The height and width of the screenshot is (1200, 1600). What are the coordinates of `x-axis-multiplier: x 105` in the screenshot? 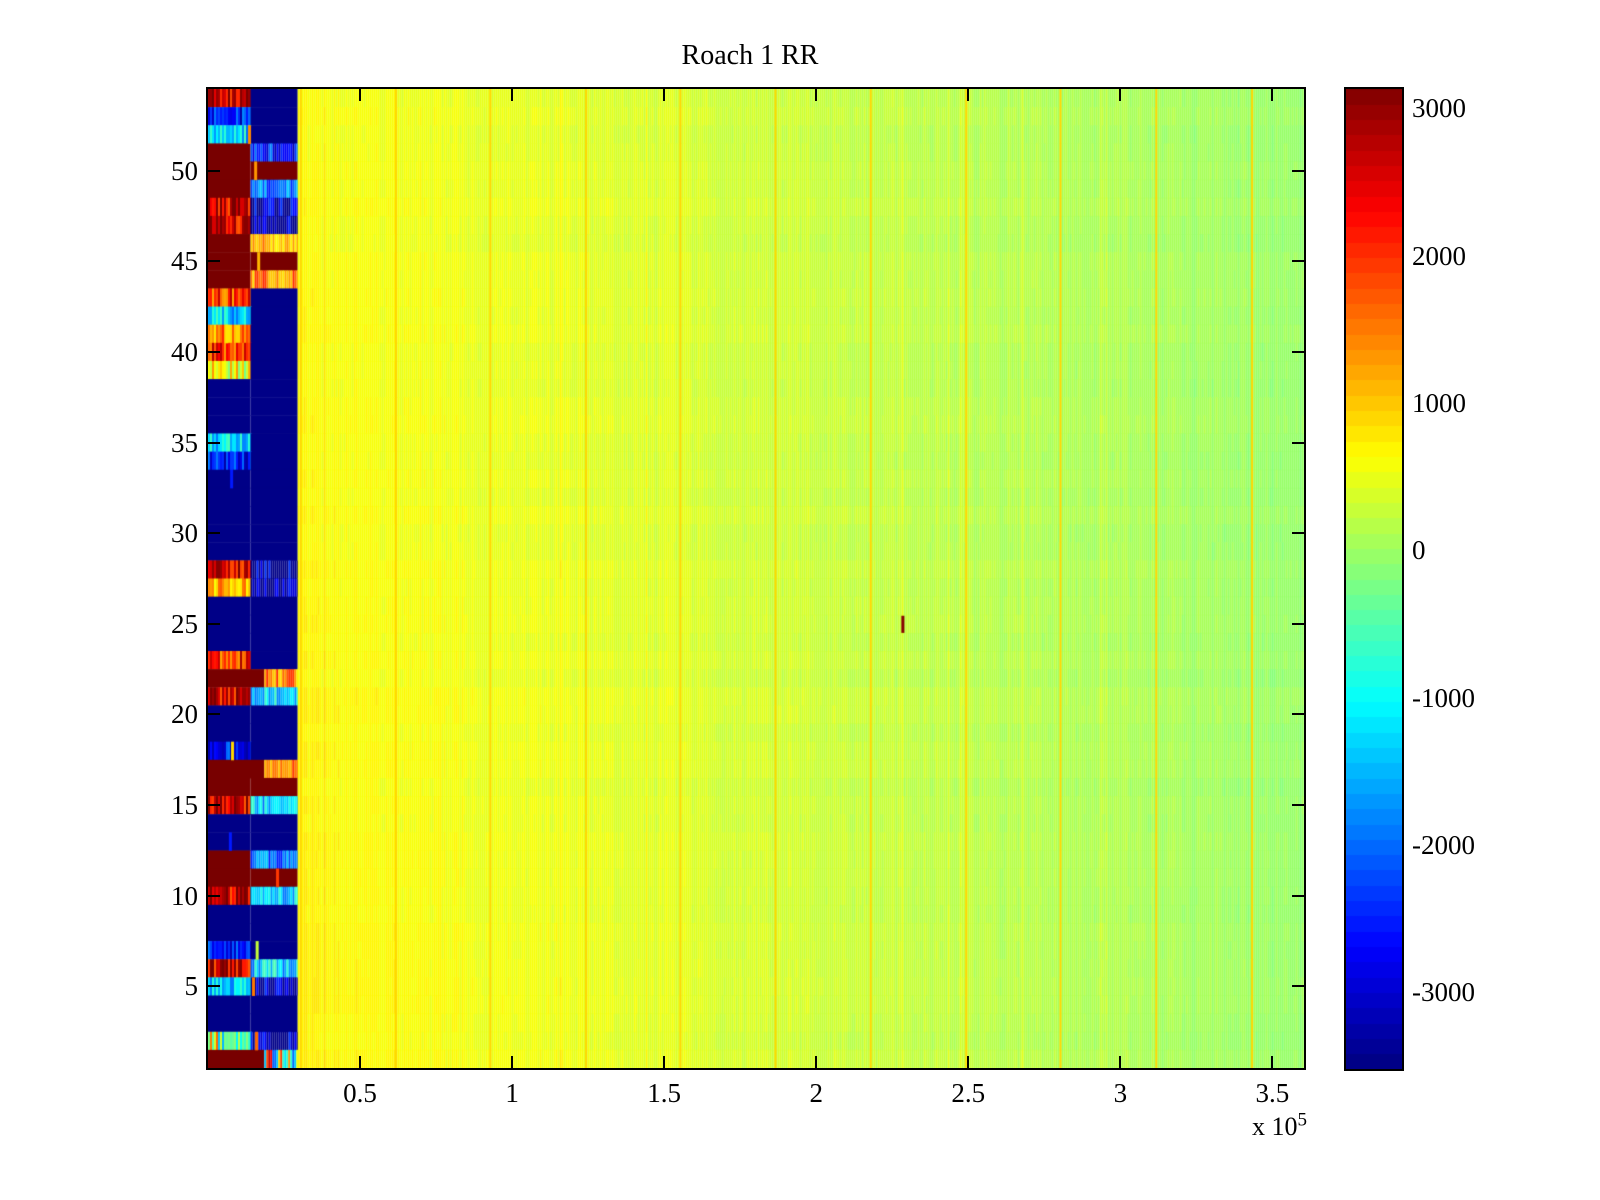 It's located at (1237, 1125).